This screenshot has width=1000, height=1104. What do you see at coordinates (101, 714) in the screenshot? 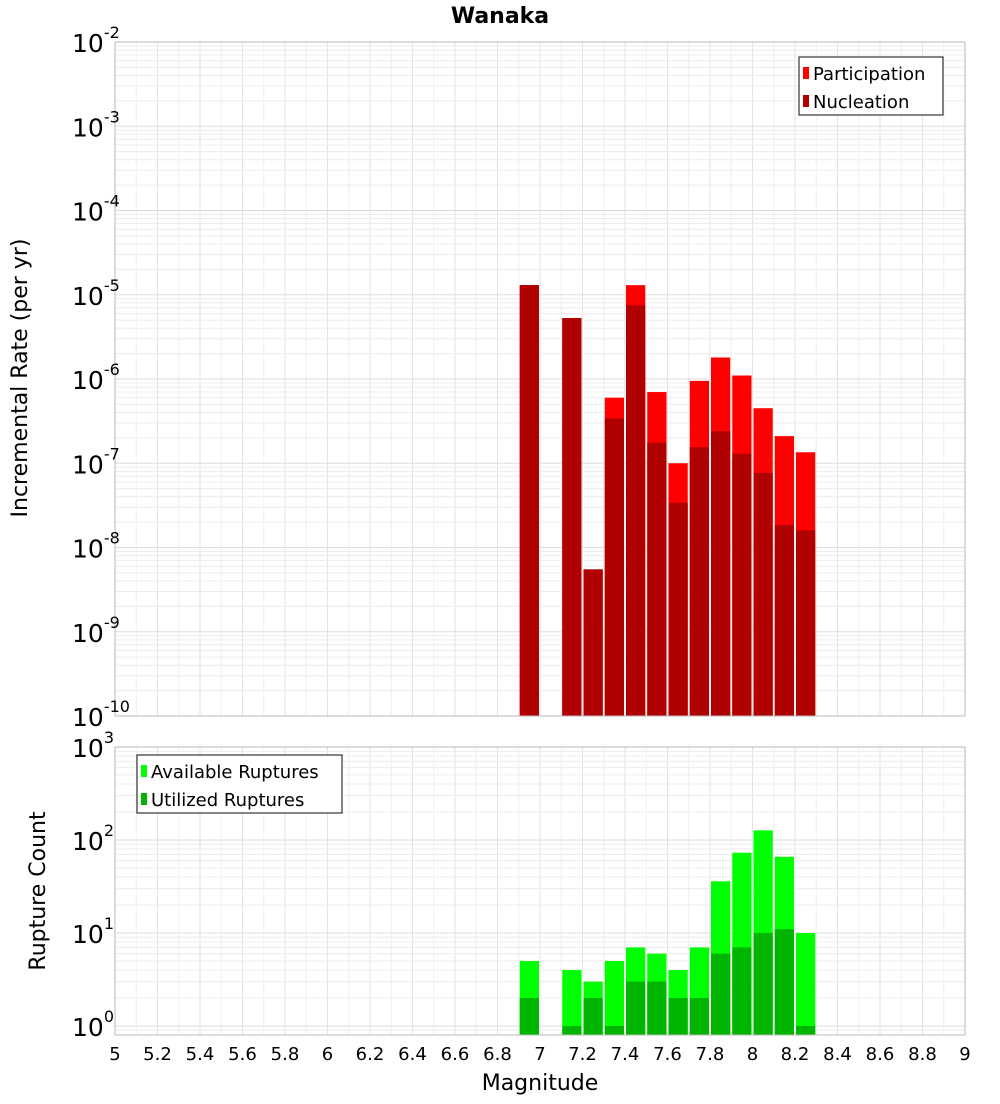
I see `y-tick-label: 10⁻¹⁰` at bounding box center [101, 714].